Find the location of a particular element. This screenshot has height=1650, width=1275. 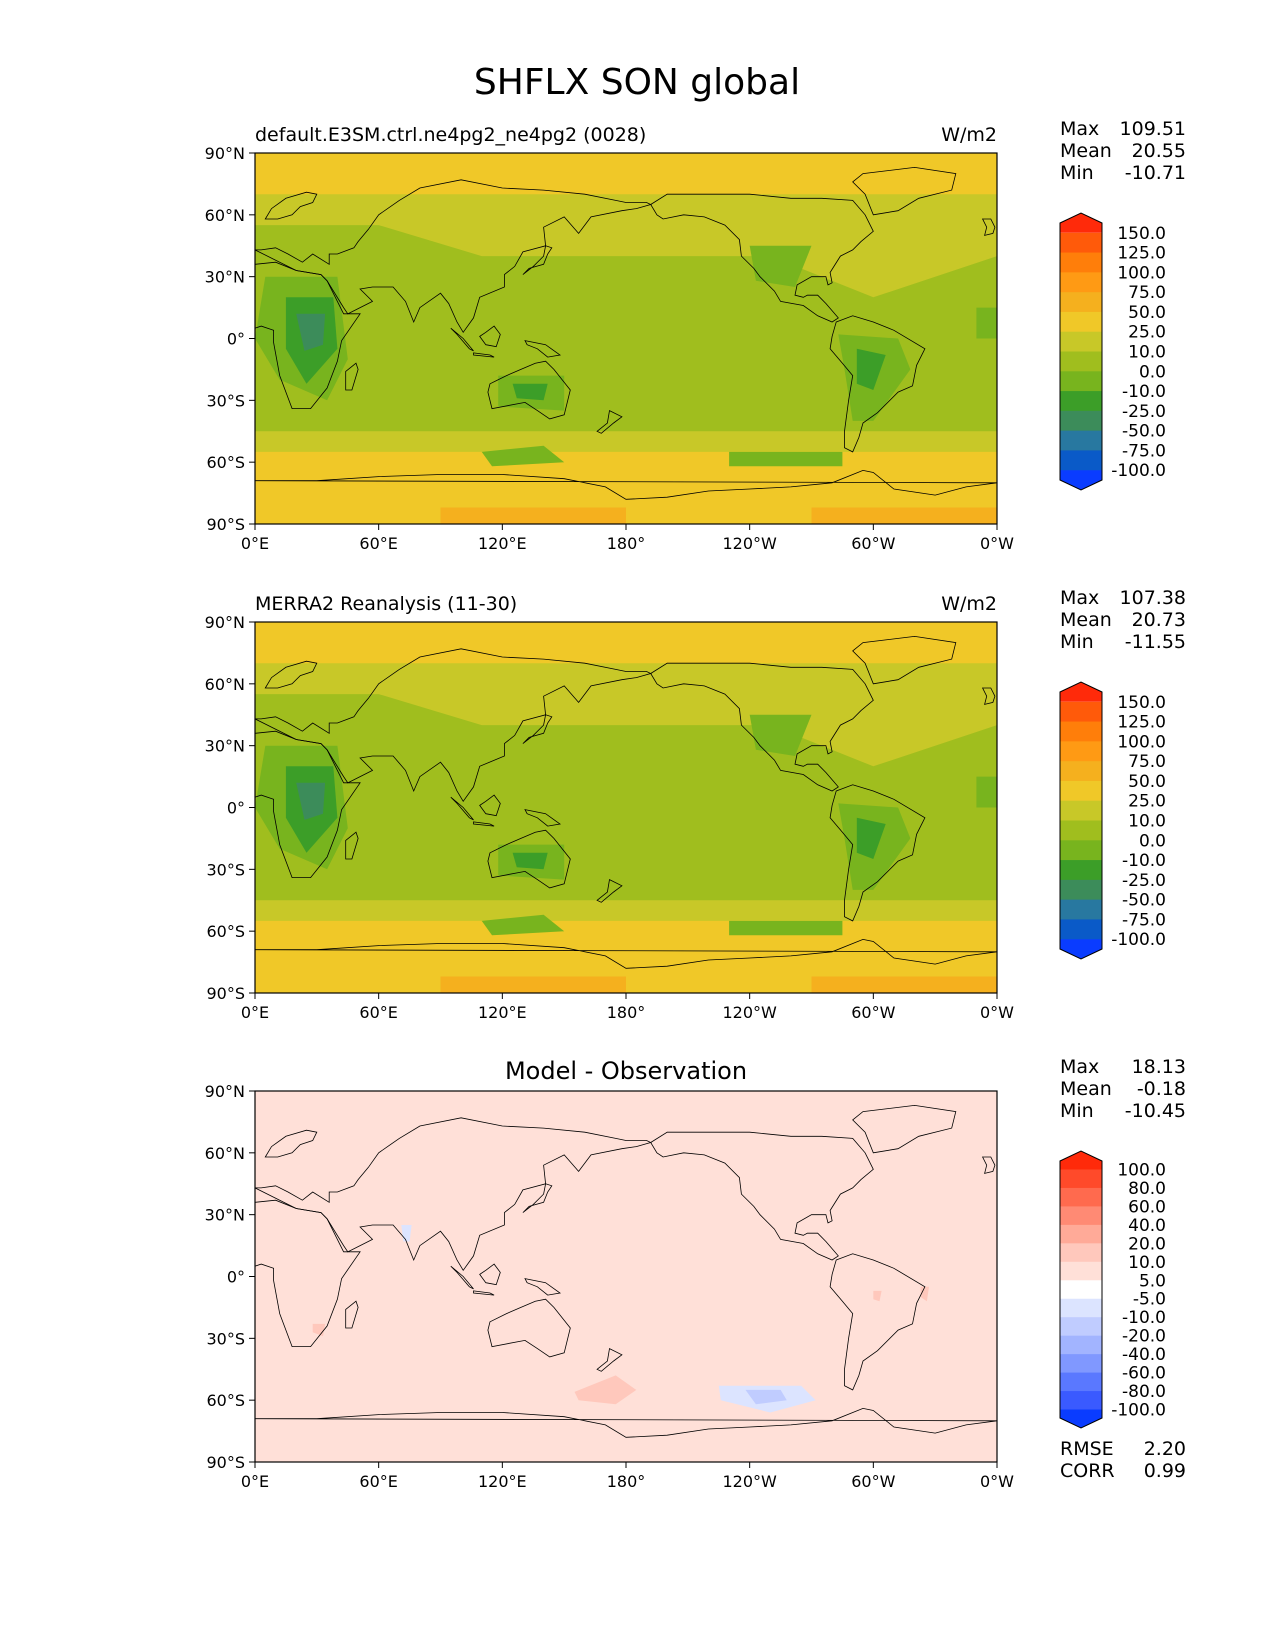

colorbar-tick-label: -10.0 is located at coordinates (1144, 1318).